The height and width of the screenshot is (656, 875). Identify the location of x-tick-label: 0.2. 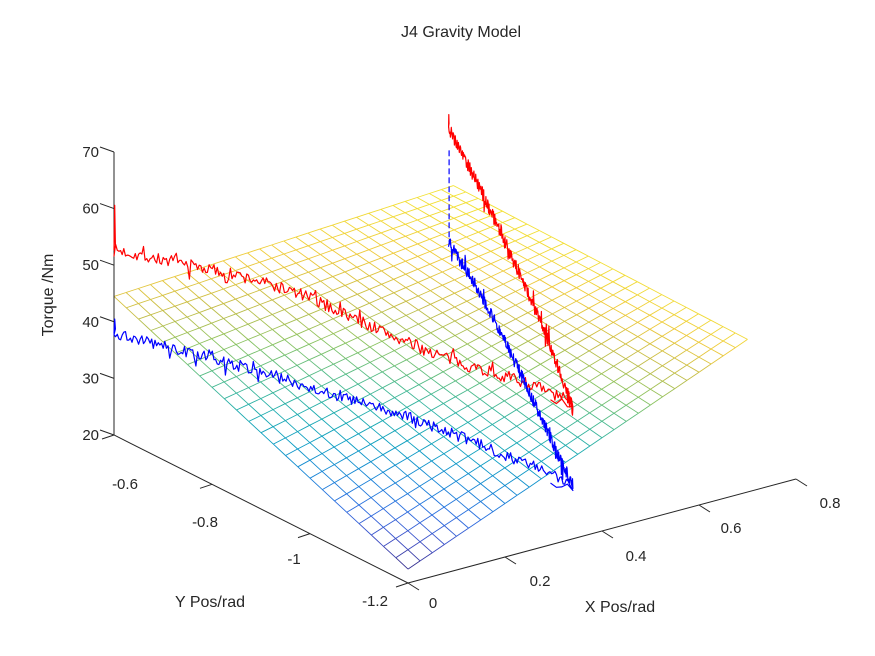
(540, 581).